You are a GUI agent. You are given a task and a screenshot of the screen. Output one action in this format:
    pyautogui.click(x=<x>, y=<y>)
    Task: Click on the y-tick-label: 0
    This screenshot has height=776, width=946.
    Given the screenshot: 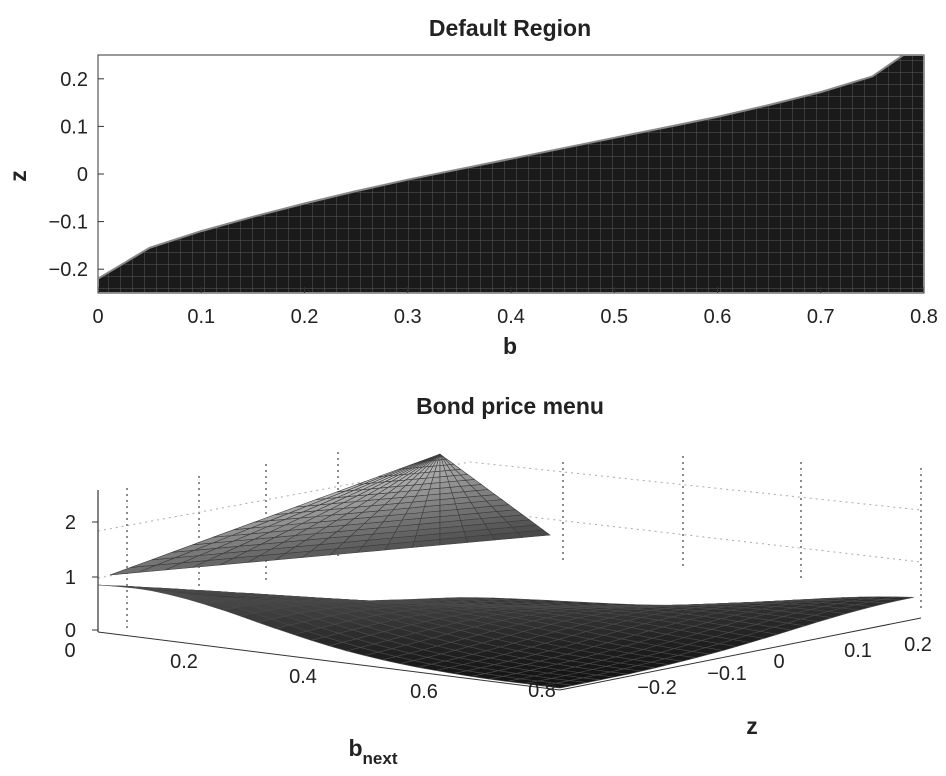 What is the action you would take?
    pyautogui.click(x=82, y=175)
    